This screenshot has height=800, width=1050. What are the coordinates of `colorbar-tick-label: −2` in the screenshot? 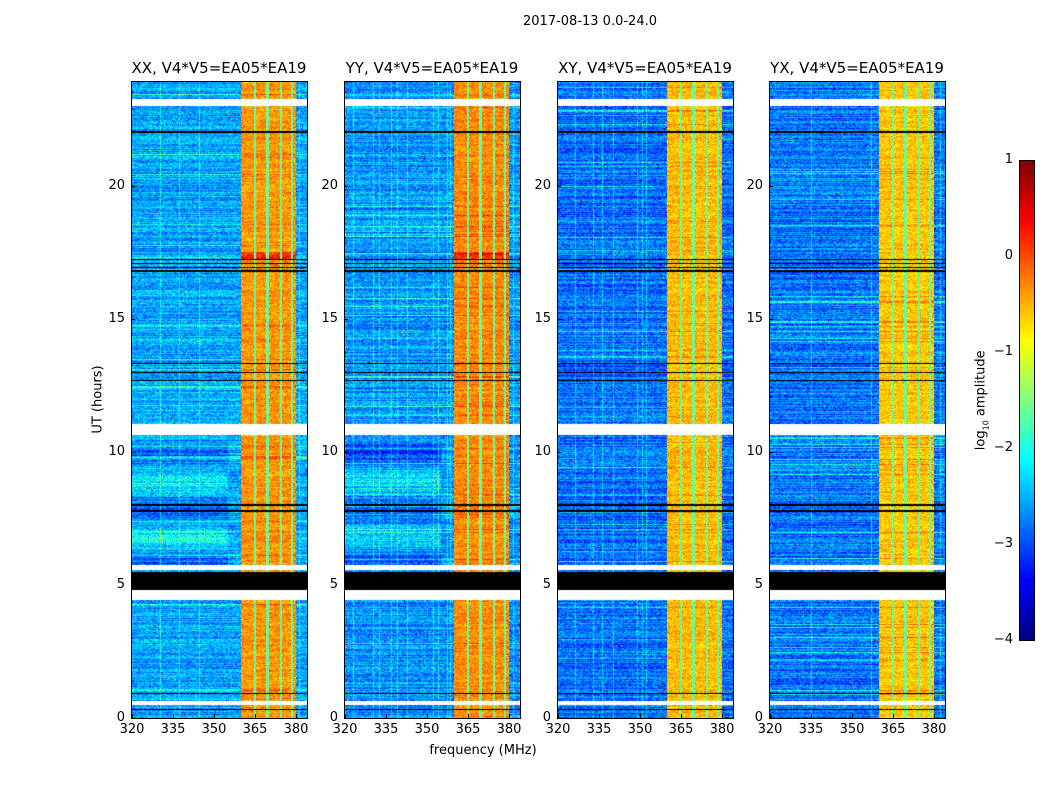 It's located at (1003, 447).